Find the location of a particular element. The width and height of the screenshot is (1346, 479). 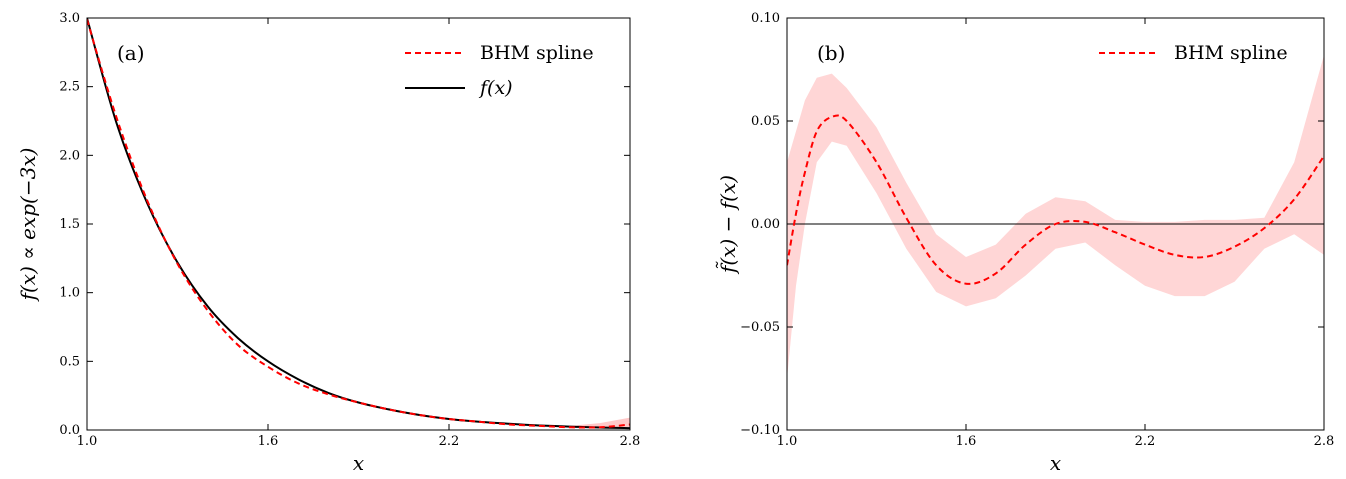

y-tick-label: −0.10 is located at coordinates (760, 430).